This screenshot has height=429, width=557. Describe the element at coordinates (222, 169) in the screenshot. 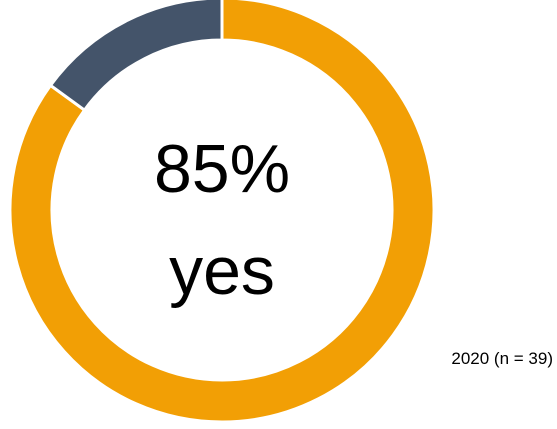

I see `center-value: 85%` at that location.